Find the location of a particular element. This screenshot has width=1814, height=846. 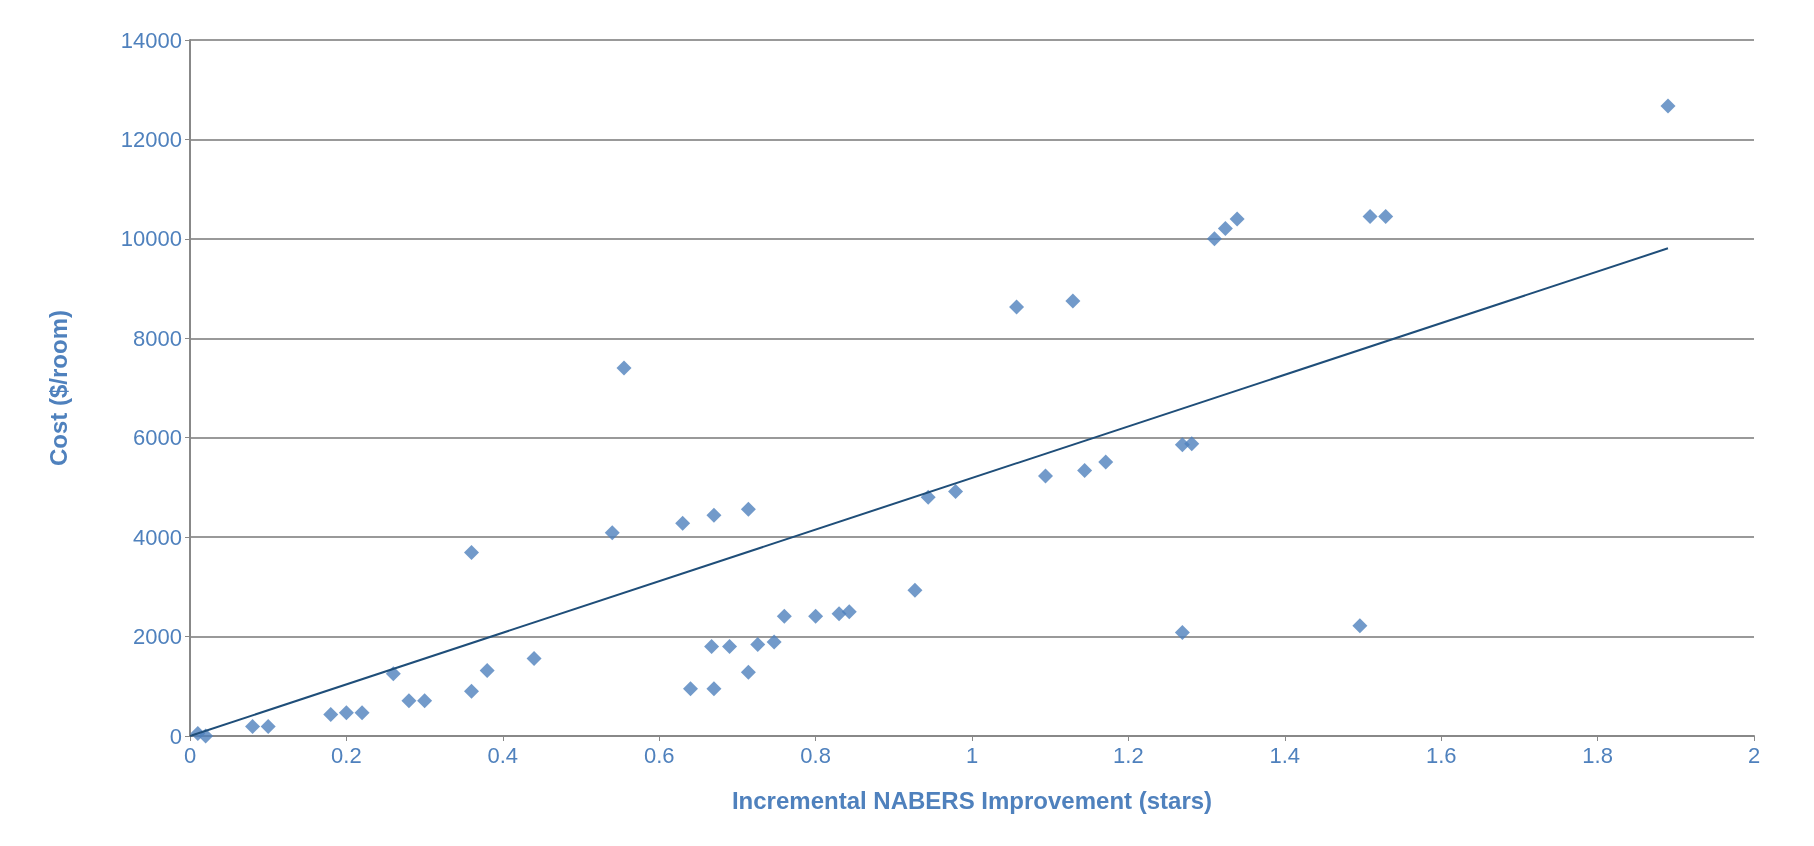

x-tick-label: 2 is located at coordinates (1754, 755).